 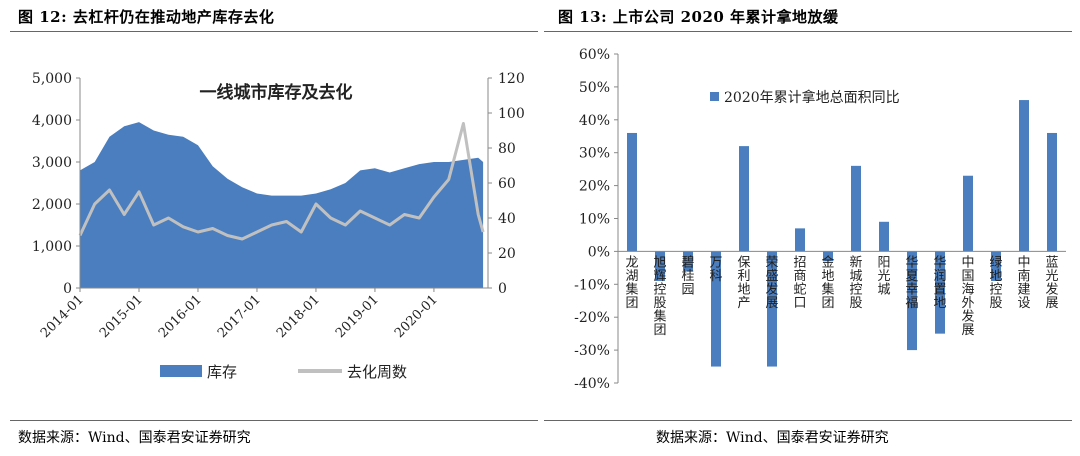 What do you see at coordinates (883, 276) in the screenshot?
I see `category-label: 阳光城` at bounding box center [883, 276].